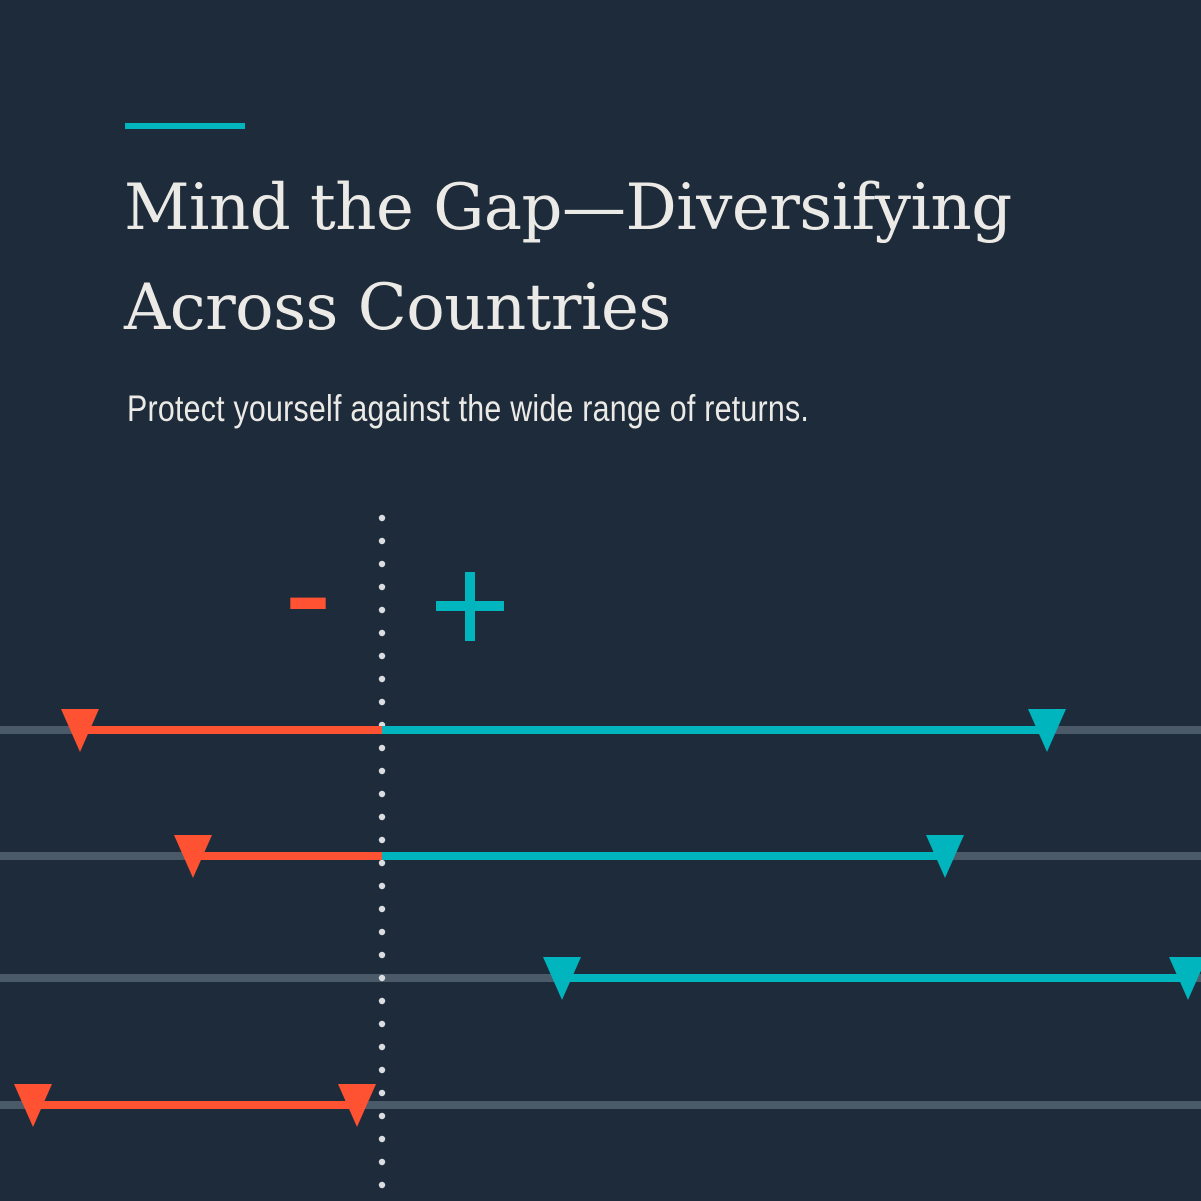 The width and height of the screenshot is (1201, 1201). Describe the element at coordinates (397, 308) in the screenshot. I see `title-line-2: Across Countries` at that location.